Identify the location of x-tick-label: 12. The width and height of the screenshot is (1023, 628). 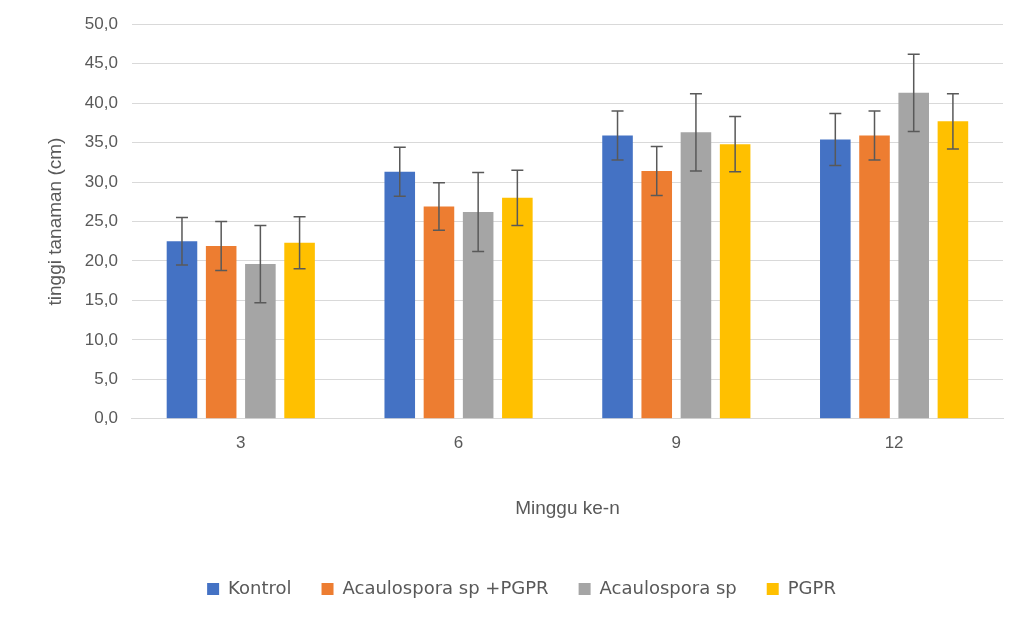
(894, 442).